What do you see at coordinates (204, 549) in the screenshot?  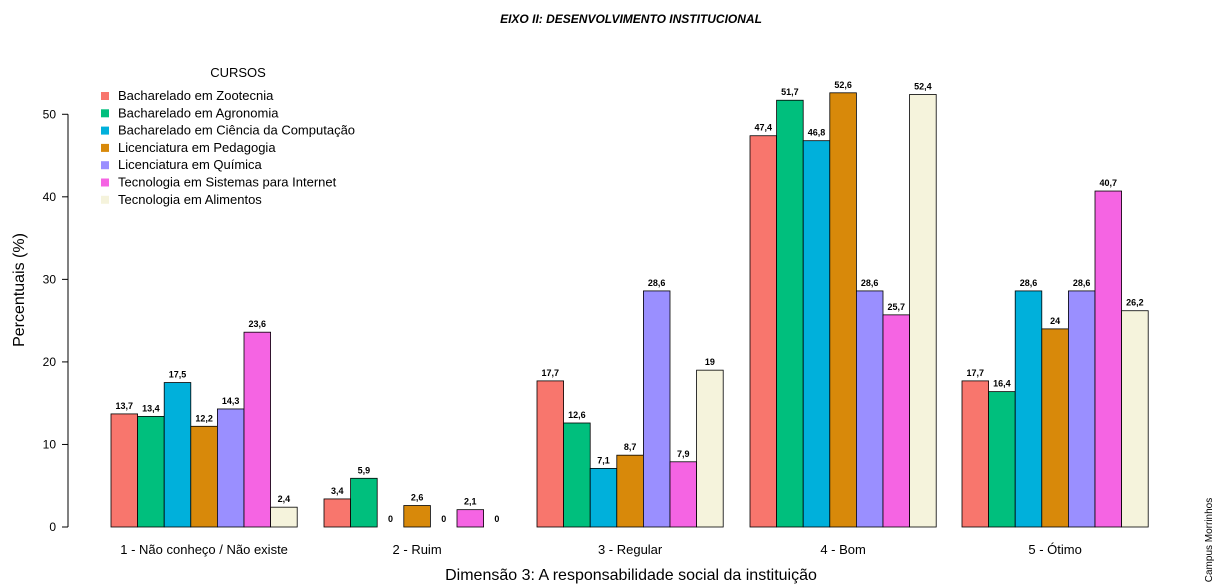 I see `x-category-label: 1 - Não conheço / Não existe` at bounding box center [204, 549].